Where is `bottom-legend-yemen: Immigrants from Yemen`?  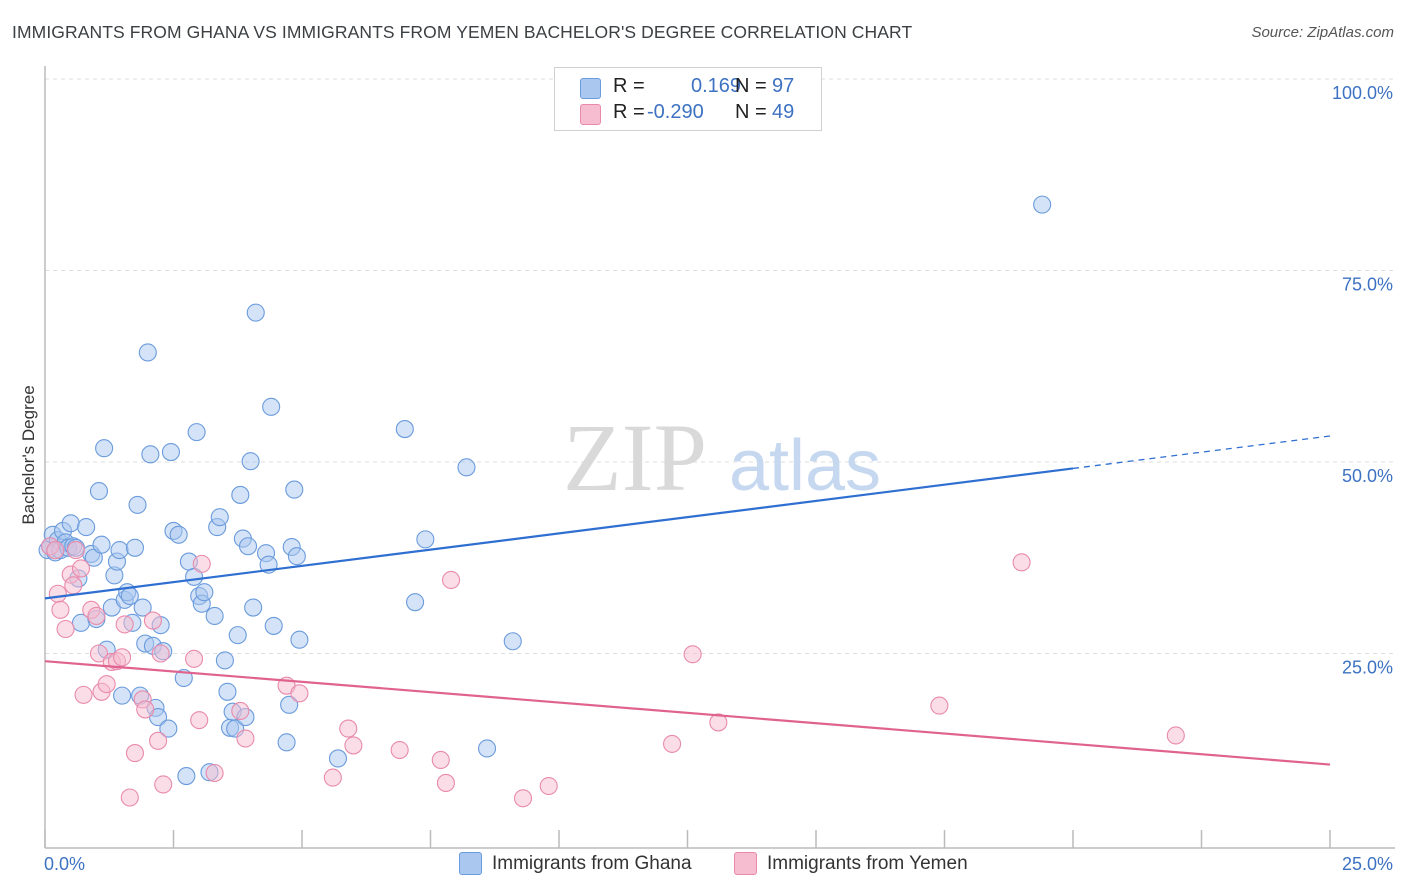
bottom-legend-yemen: Immigrants from Yemen is located at coordinates (851, 863).